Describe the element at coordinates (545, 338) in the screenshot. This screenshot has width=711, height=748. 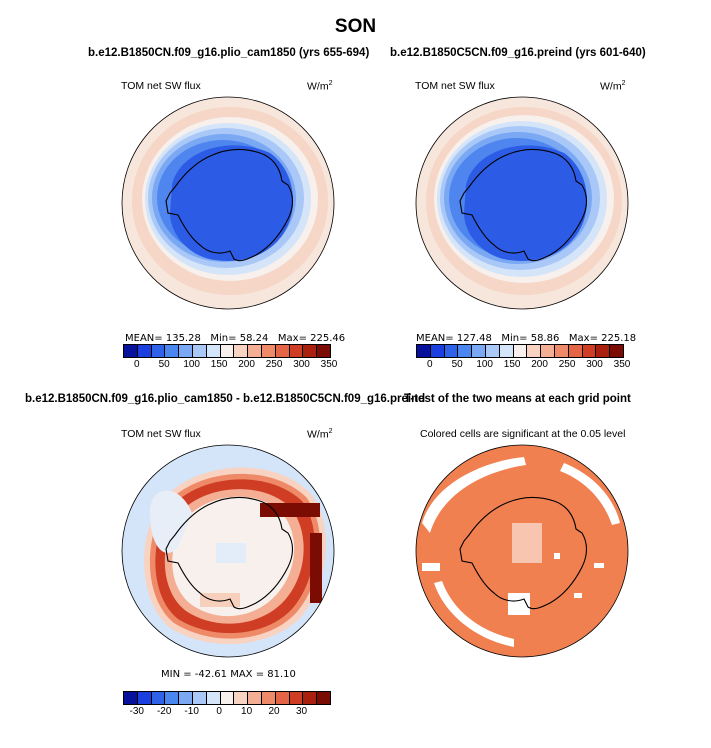
I see `min-value: 58.86` at that location.